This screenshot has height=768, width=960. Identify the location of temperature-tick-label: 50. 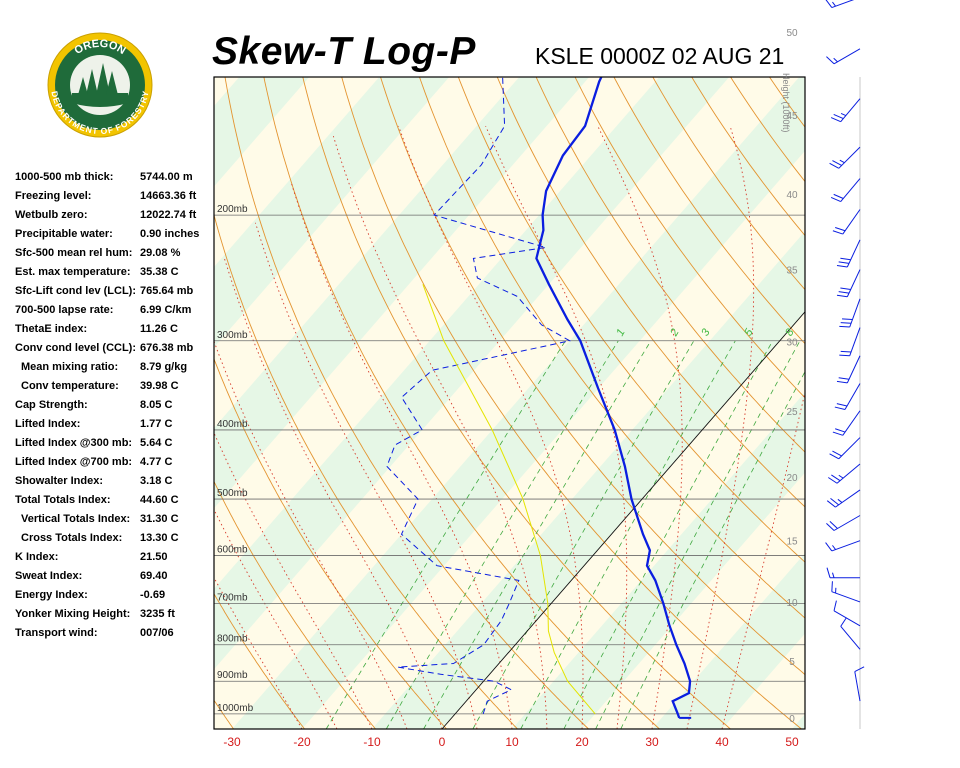
(792, 742).